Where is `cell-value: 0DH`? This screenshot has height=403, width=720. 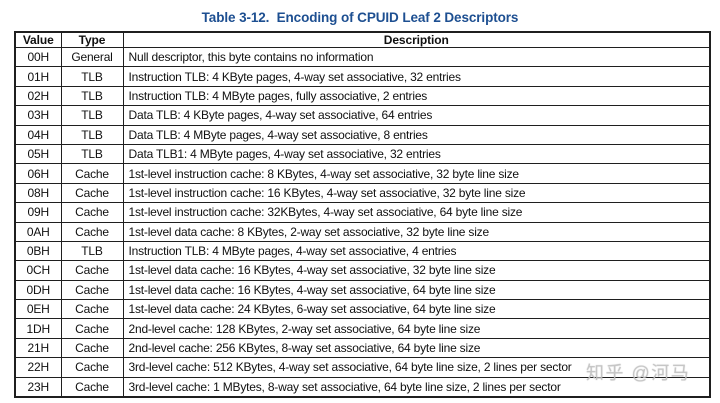 cell-value: 0DH is located at coordinates (38, 290).